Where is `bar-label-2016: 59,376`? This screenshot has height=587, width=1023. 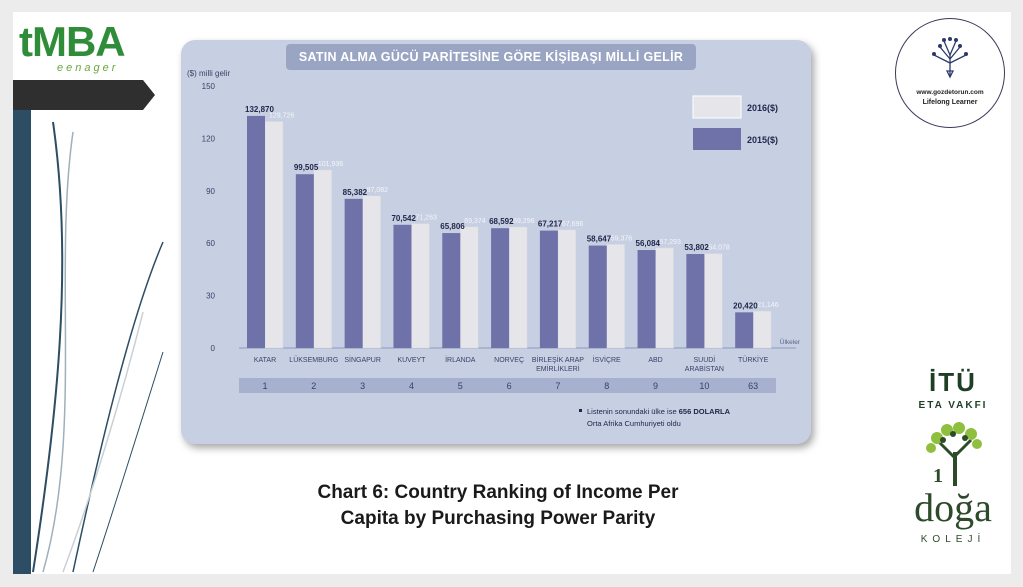 bar-label-2016: 59,376 is located at coordinates (622, 238).